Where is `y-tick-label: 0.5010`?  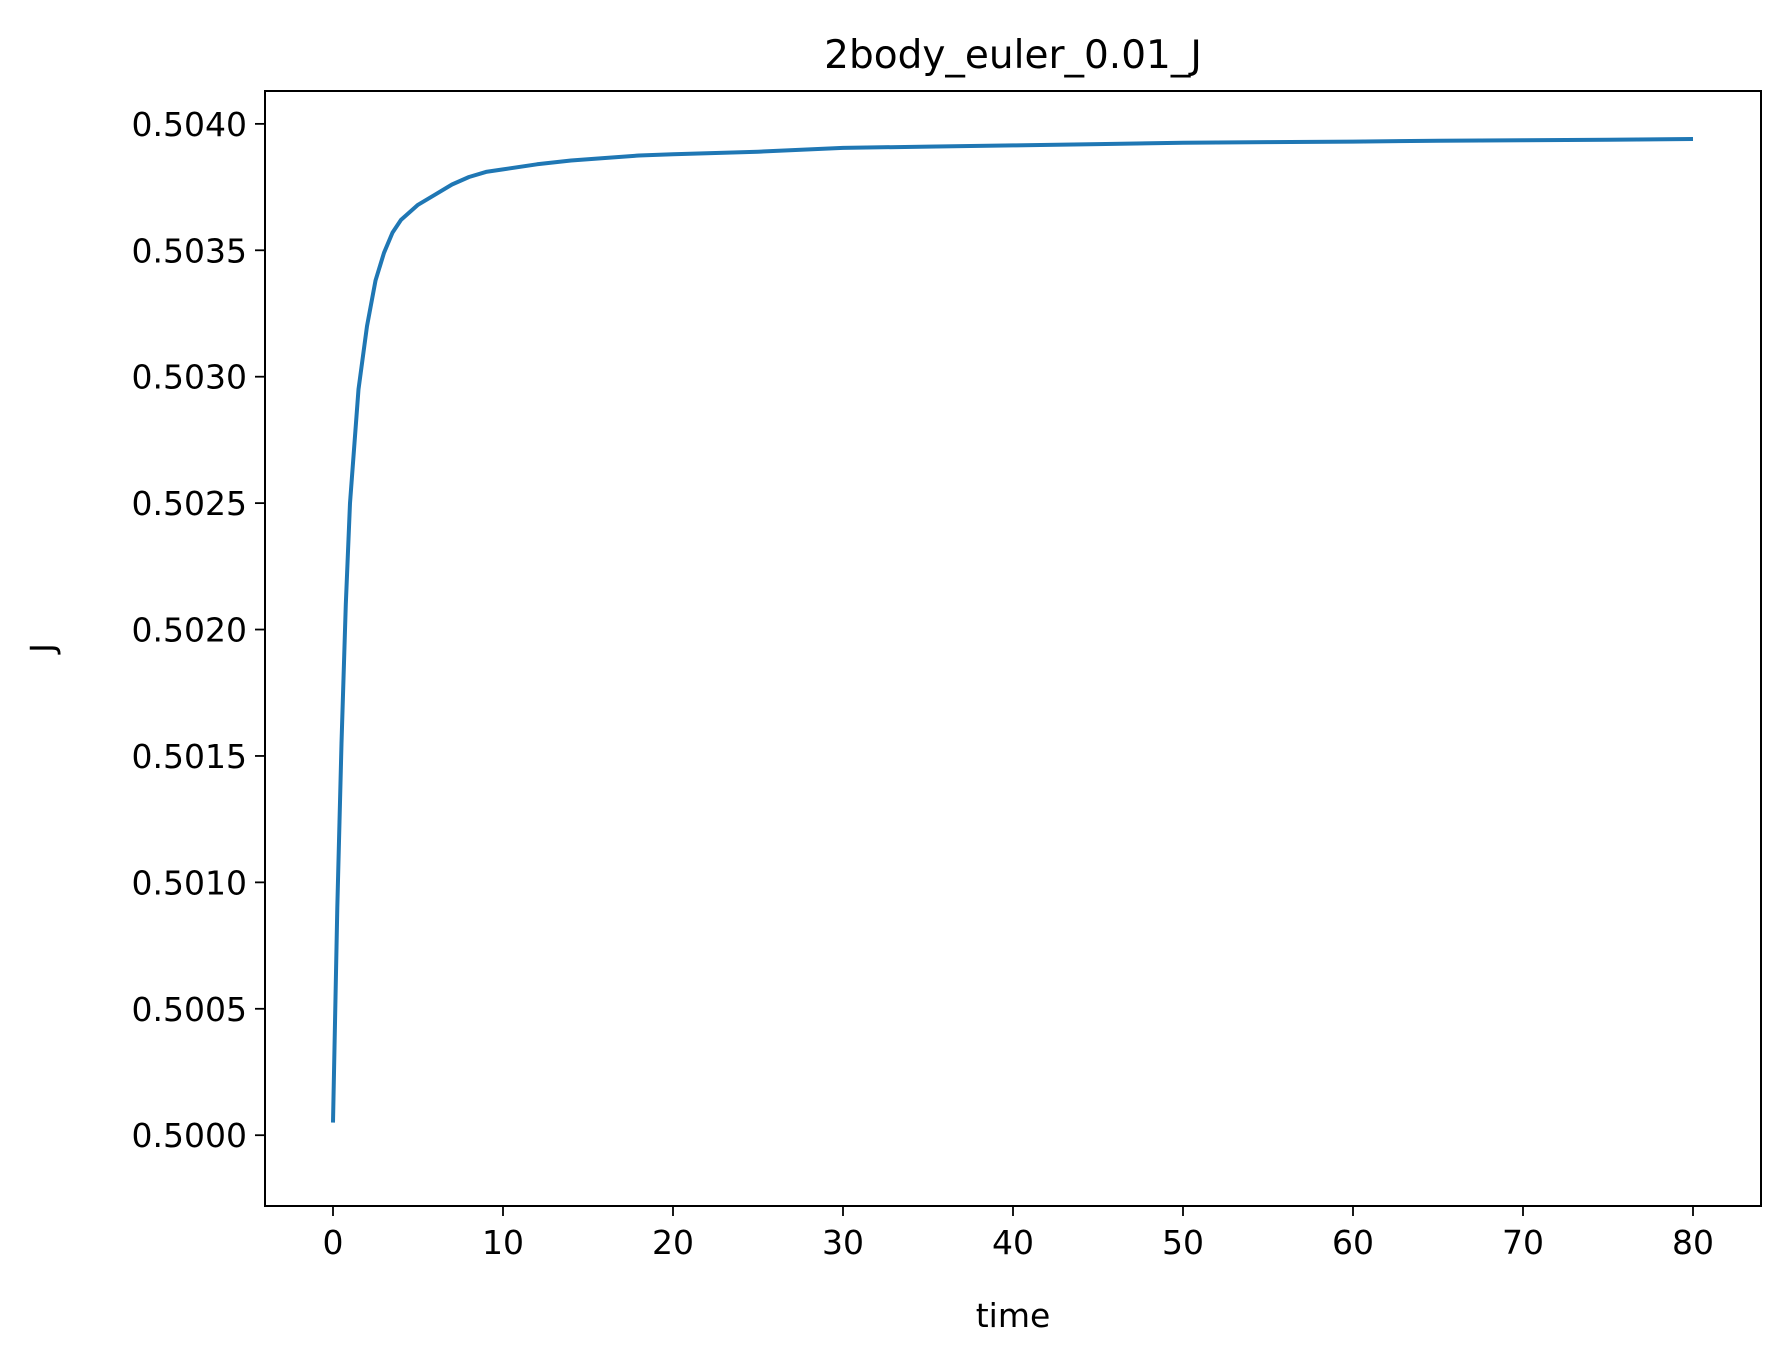 y-tick-label: 0.5010 is located at coordinates (189, 882).